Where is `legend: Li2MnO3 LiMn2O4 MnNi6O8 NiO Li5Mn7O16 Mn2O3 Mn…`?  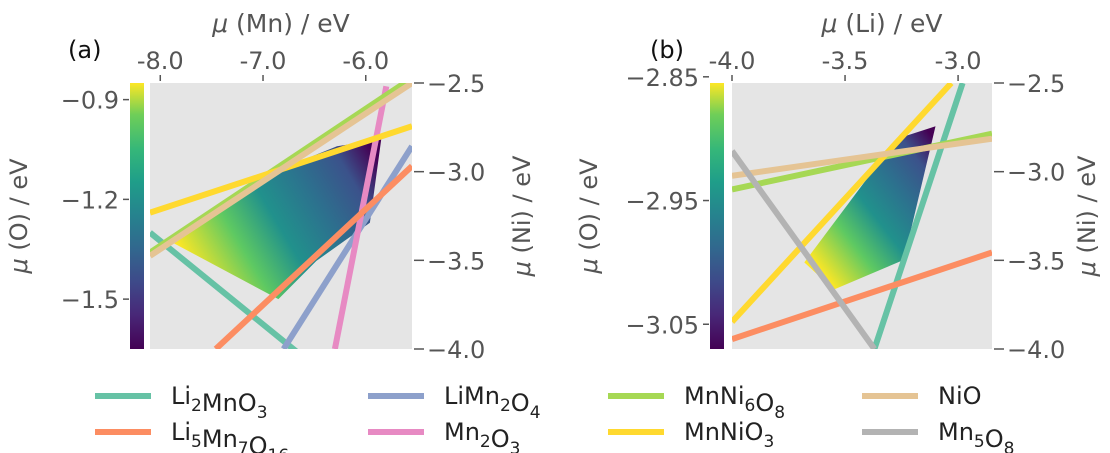 legend: Li2MnO3 LiMn2O4 MnNi6O8 NiO Li5Mn7O16 Mn2O3 Mn… is located at coordinates (554, 417).